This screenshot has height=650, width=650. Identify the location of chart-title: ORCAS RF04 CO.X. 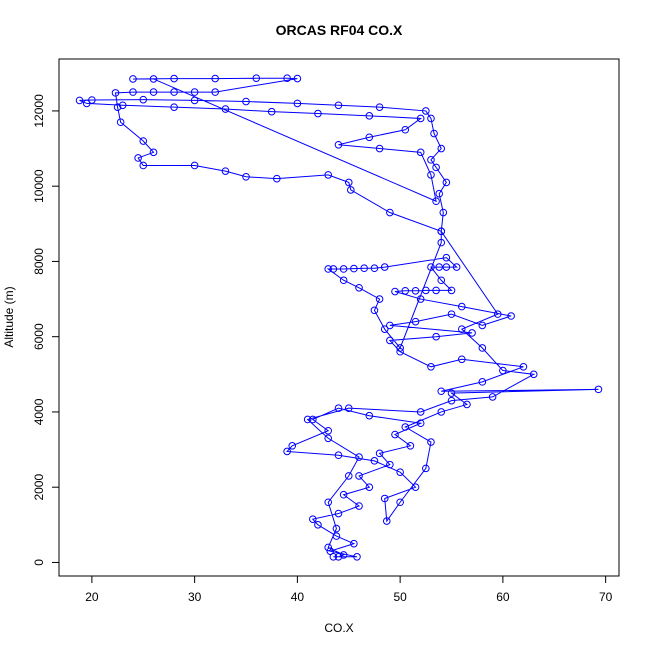
(339, 30).